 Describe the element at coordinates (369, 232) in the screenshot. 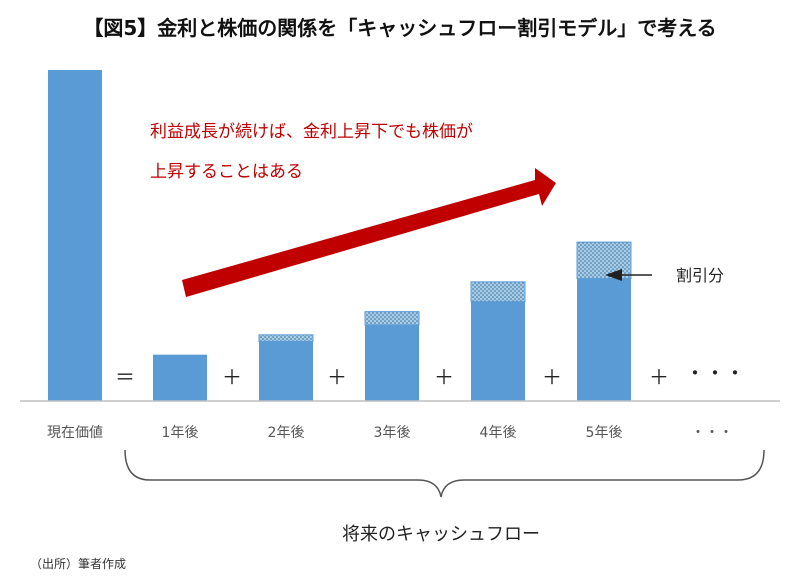

I see `growth-arrow` at that location.